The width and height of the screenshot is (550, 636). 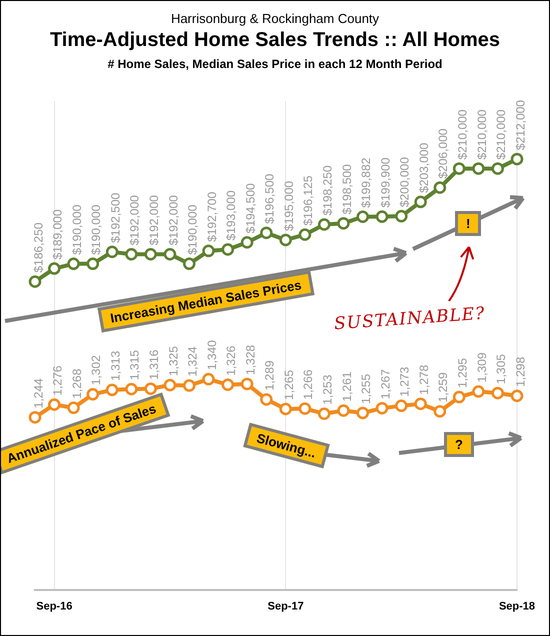 I want to click on data-label: 1,315, so click(x=135, y=365).